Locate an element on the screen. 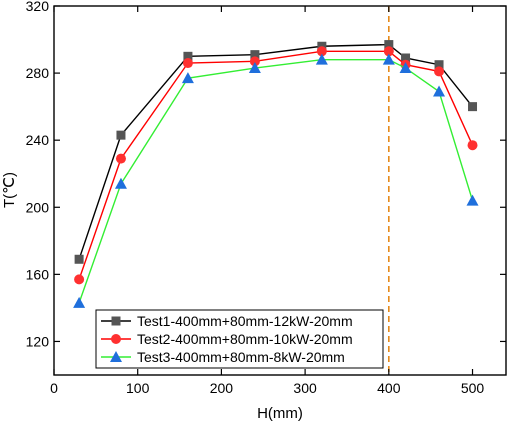 This screenshot has width=512, height=425. y-tick-label: 120 is located at coordinates (38, 341).